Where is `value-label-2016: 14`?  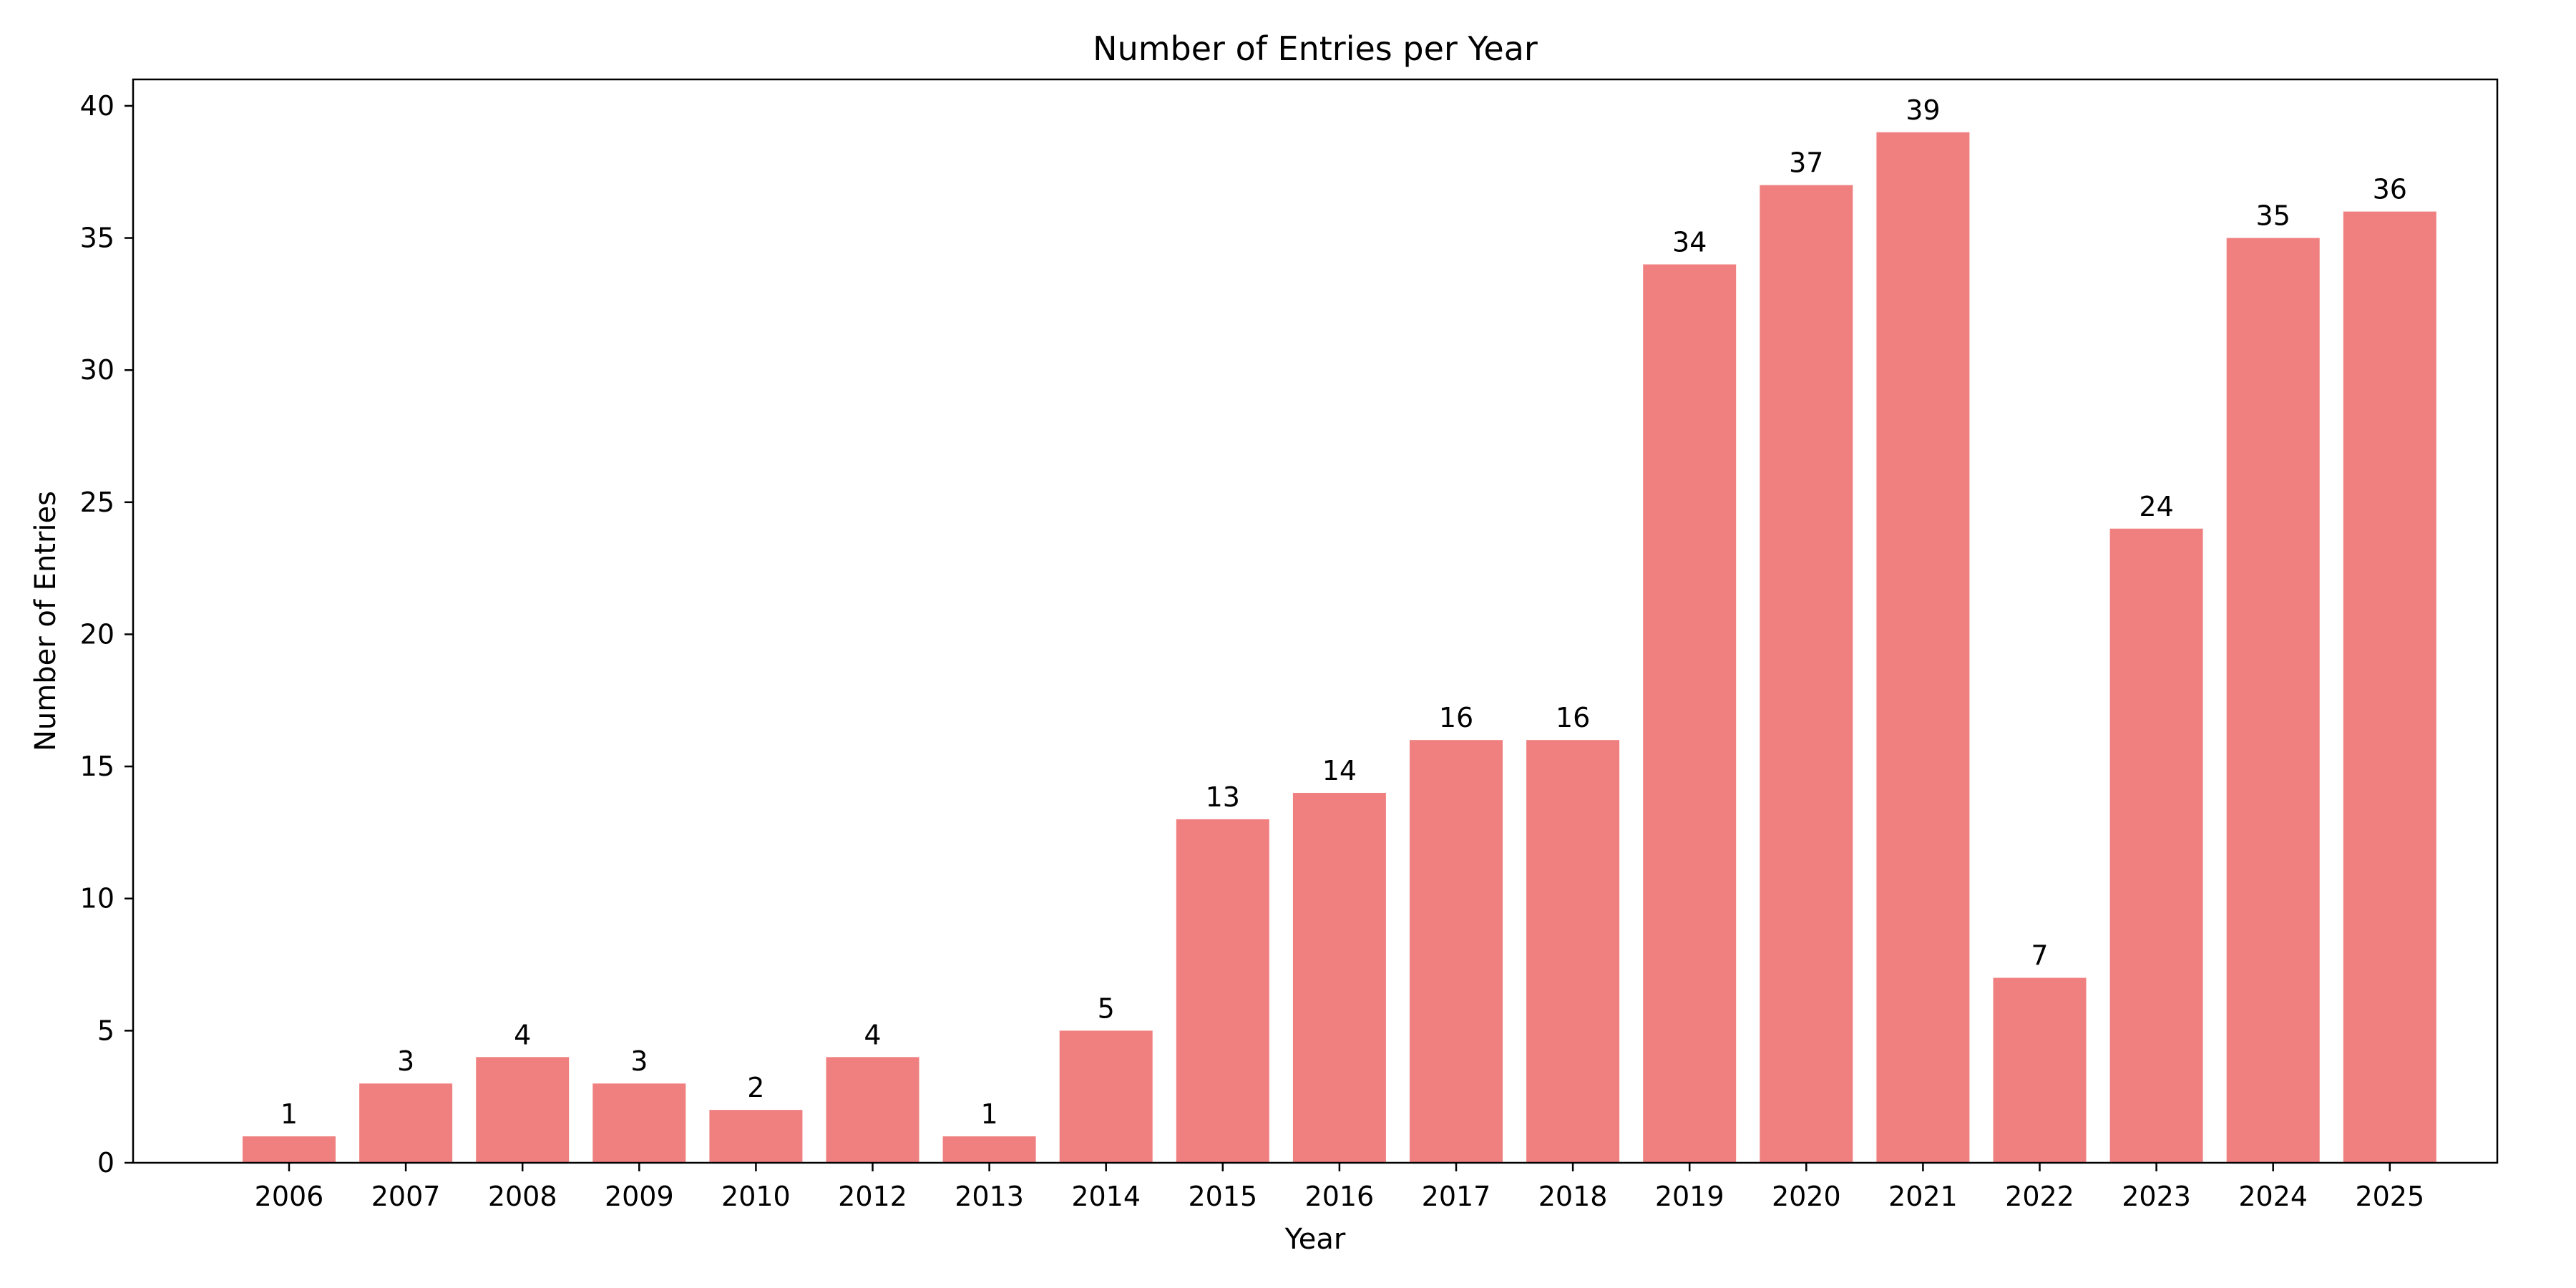 value-label-2016: 14 is located at coordinates (1339, 770).